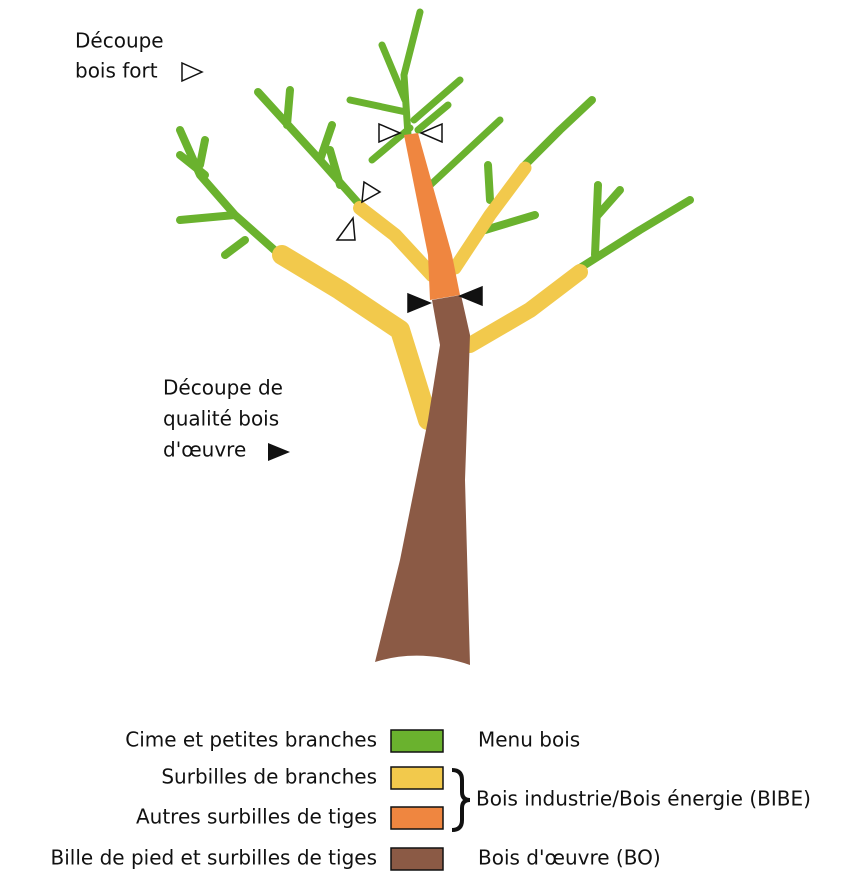 This screenshot has width=854, height=880. Describe the element at coordinates (116, 71) in the screenshot. I see `annotation: bois fort` at that location.